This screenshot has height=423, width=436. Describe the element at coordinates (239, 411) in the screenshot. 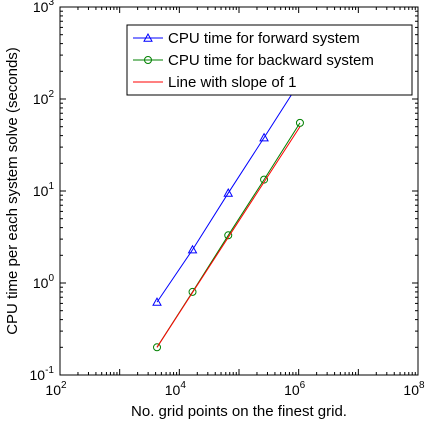

I see `x-axis-label: No. grid points on the finest grid.` at that location.